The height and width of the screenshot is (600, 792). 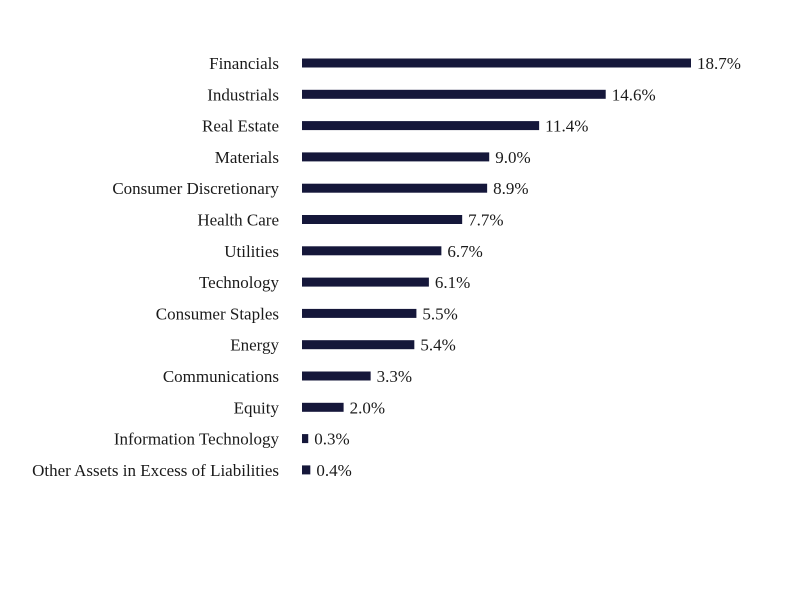 What do you see at coordinates (512, 157) in the screenshot?
I see `value-label: 9.0%` at bounding box center [512, 157].